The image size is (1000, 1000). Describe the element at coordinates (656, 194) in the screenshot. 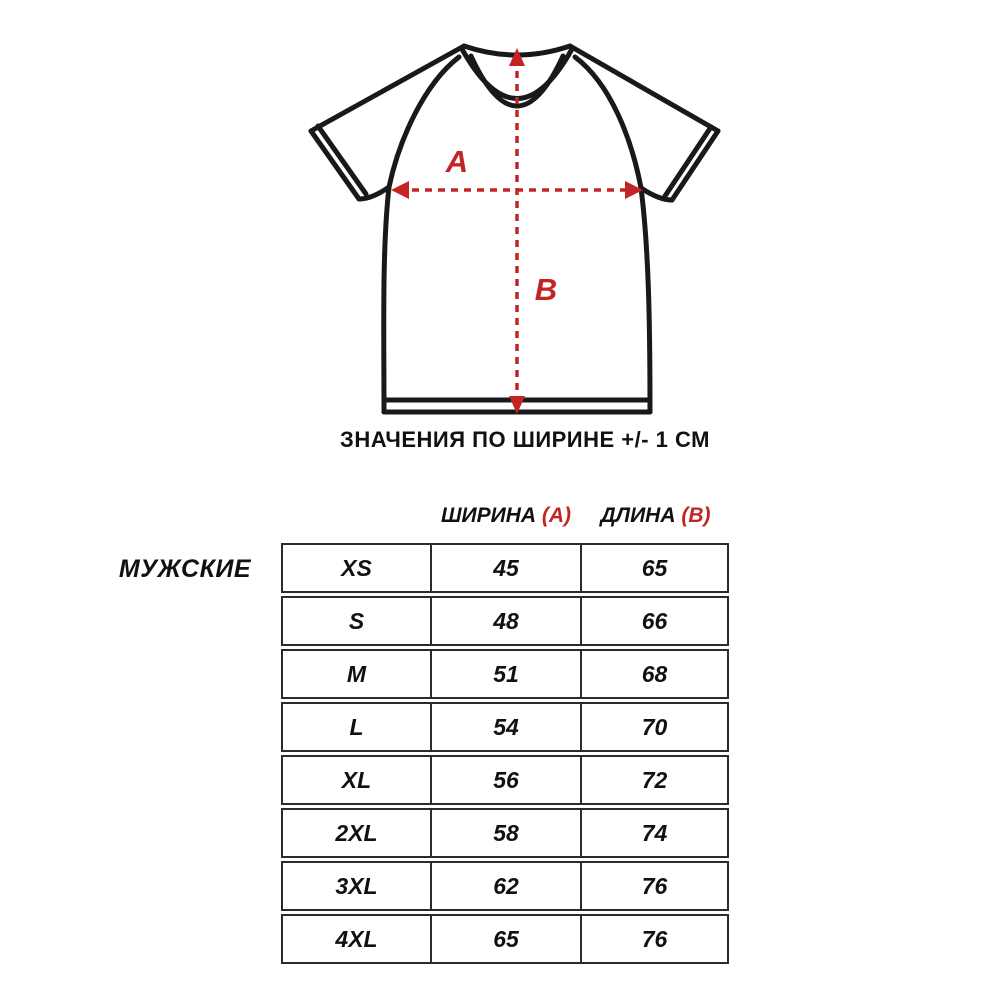

I see `right-underarm` at that location.